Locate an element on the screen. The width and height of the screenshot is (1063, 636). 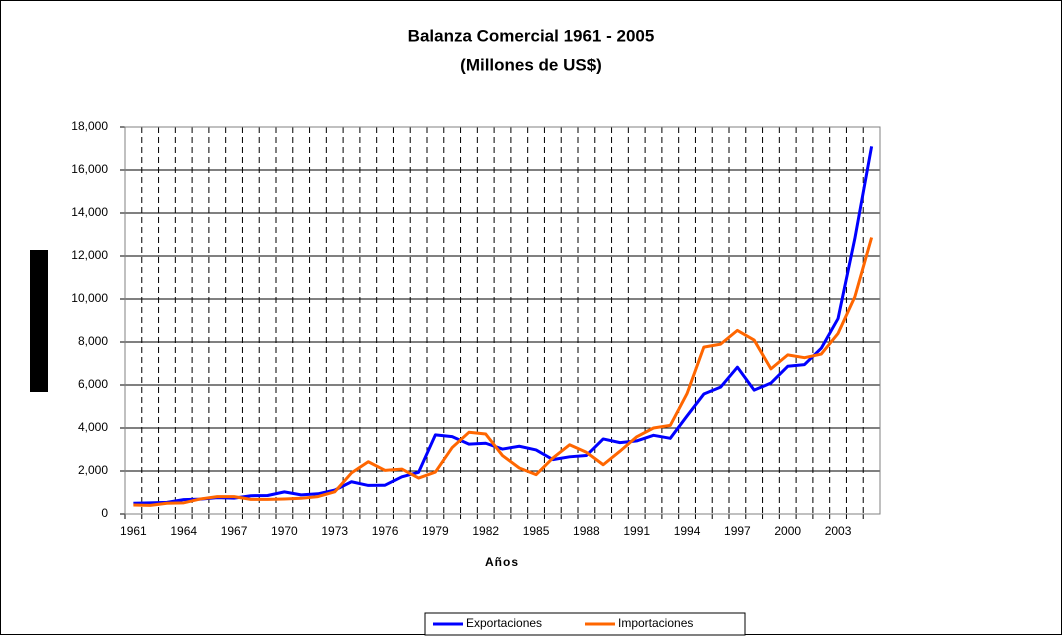
x-tick-label: 1988 is located at coordinates (586, 531).